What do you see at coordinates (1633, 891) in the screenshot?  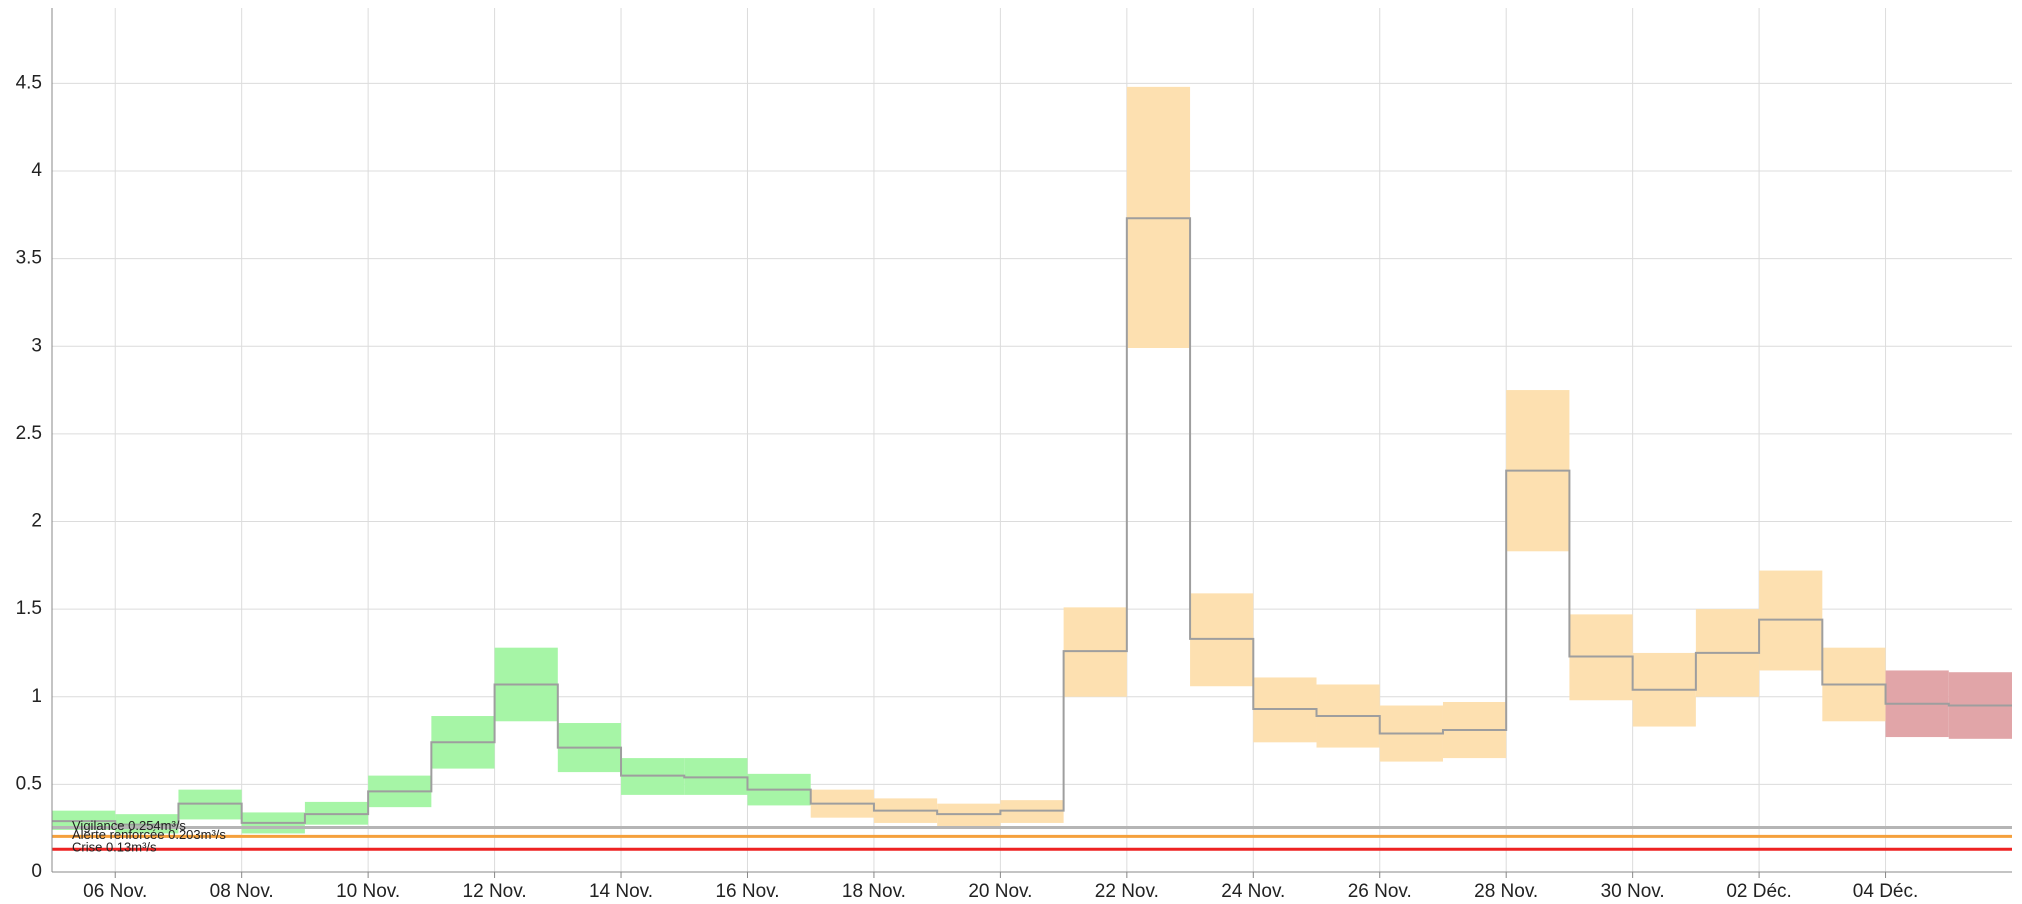 I see `x-tick-label: 30 Nov.` at bounding box center [1633, 891].